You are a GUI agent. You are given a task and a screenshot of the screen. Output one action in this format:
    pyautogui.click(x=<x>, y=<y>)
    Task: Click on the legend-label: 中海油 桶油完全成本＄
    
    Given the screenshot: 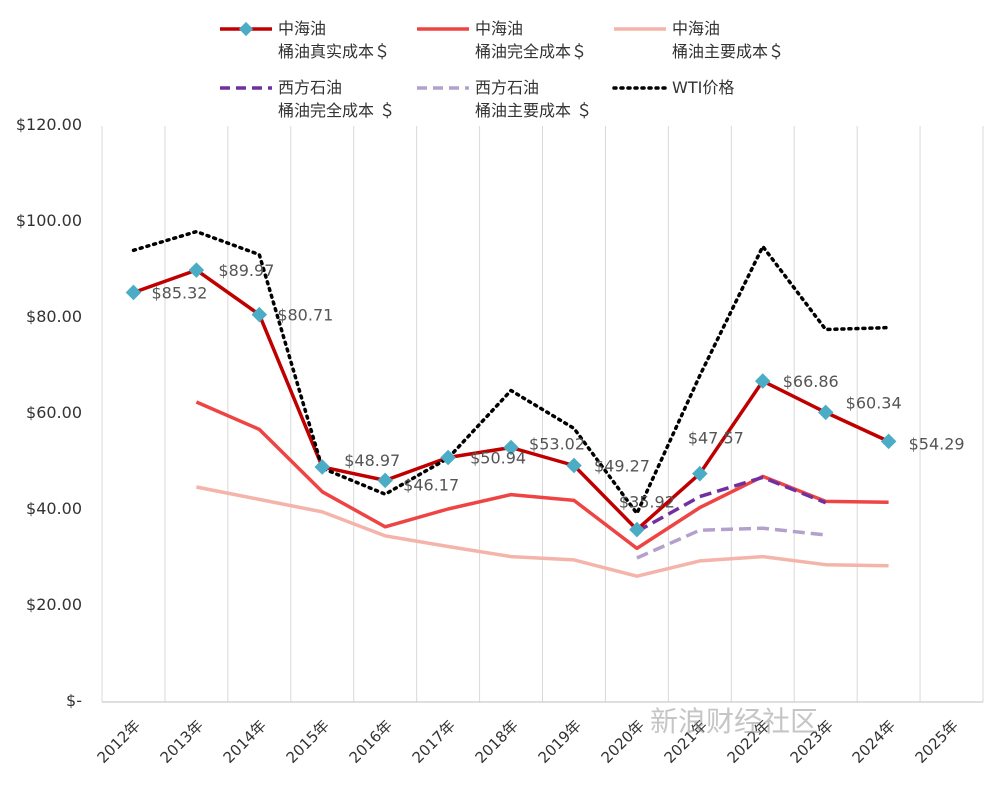 What is the action you would take?
    pyautogui.click(x=531, y=40)
    